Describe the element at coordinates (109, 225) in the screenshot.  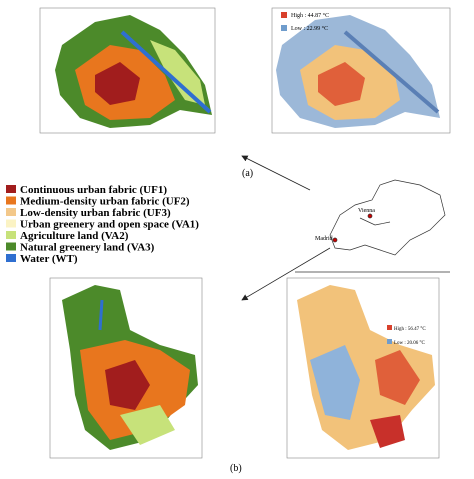
I see `legend-label: Urban greenery and open space (VA1)` at that location.